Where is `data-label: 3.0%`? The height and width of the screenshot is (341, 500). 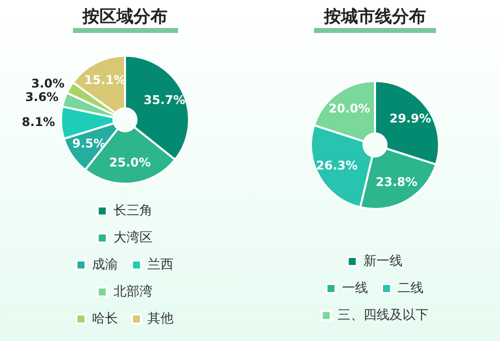 data-label: 3.0% is located at coordinates (48, 83).